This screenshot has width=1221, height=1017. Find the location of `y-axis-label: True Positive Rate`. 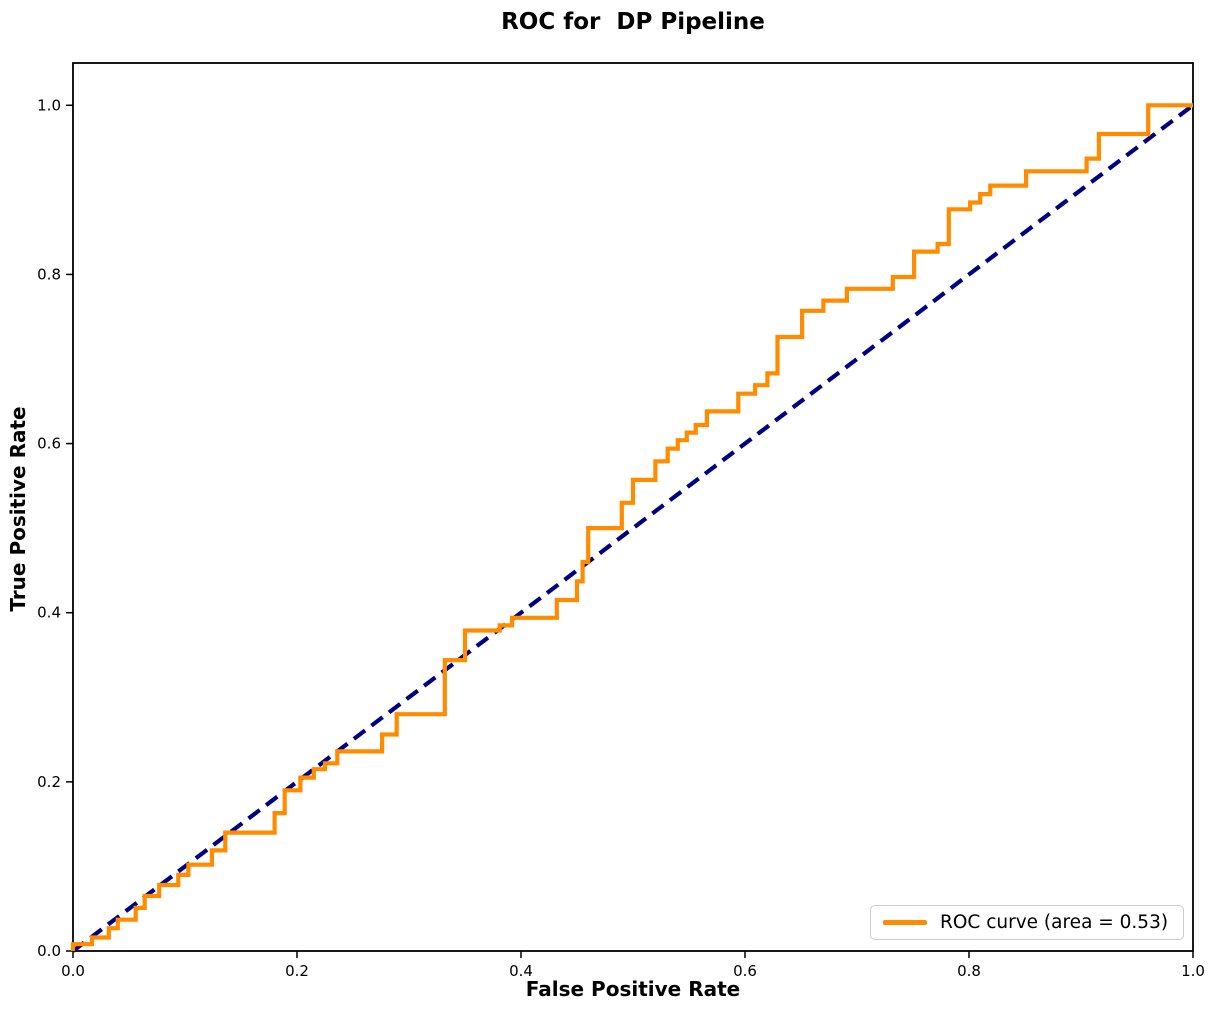

y-axis-label: True Positive Rate is located at coordinates (18, 509).